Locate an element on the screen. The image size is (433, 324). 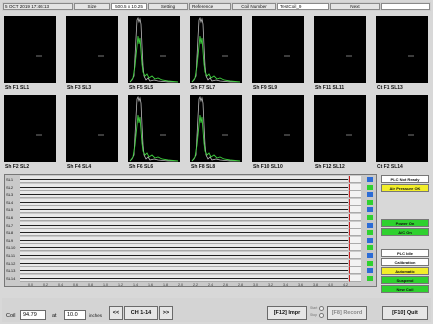
x-tick-label: 3.8 is located at coordinates (315, 285).